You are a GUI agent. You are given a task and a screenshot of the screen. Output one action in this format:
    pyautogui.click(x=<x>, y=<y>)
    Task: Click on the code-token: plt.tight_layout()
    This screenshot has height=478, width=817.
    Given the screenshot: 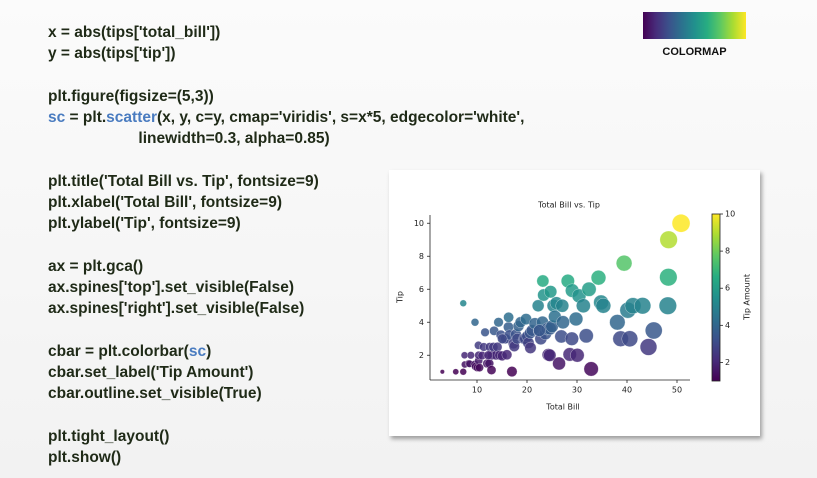 What is the action you would take?
    pyautogui.click(x=109, y=436)
    